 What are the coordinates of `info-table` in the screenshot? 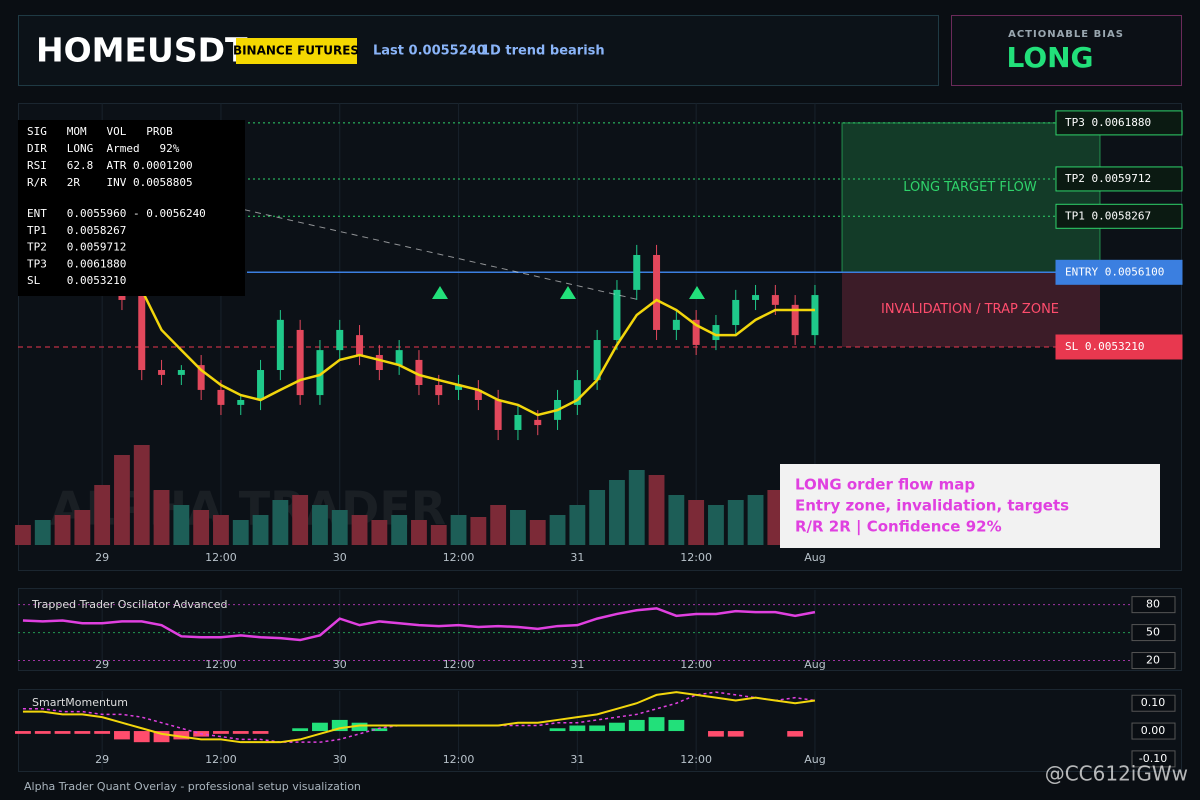 It's located at (131, 208).